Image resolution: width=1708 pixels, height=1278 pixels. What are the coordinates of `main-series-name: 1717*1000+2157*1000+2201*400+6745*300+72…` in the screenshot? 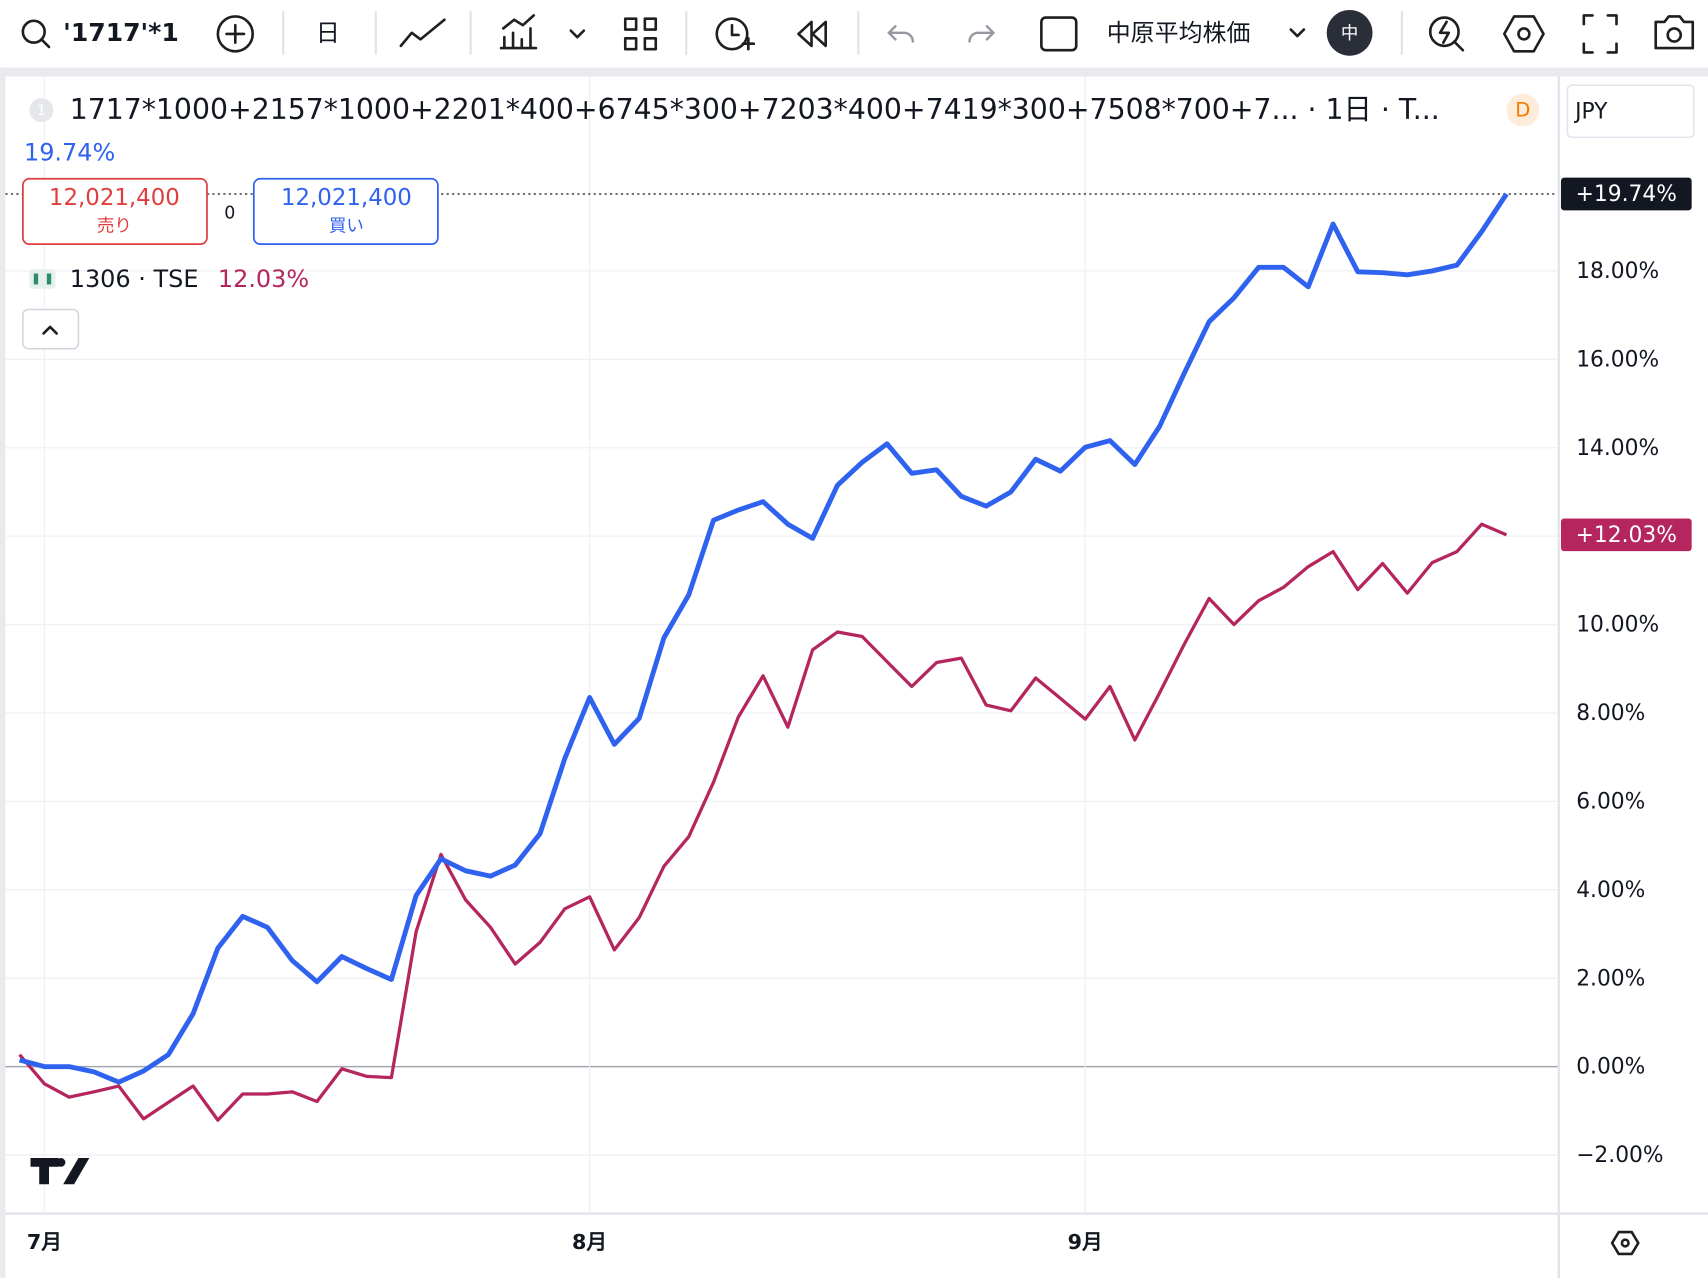 It's located at (755, 109).